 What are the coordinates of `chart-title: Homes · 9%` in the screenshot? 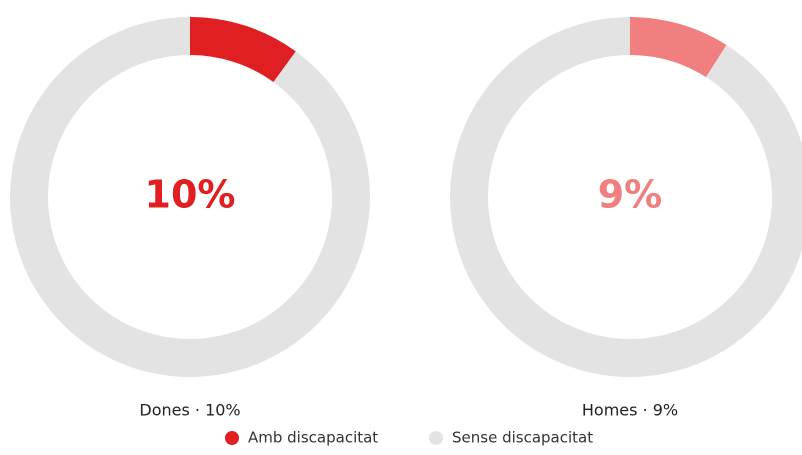 It's located at (630, 410).